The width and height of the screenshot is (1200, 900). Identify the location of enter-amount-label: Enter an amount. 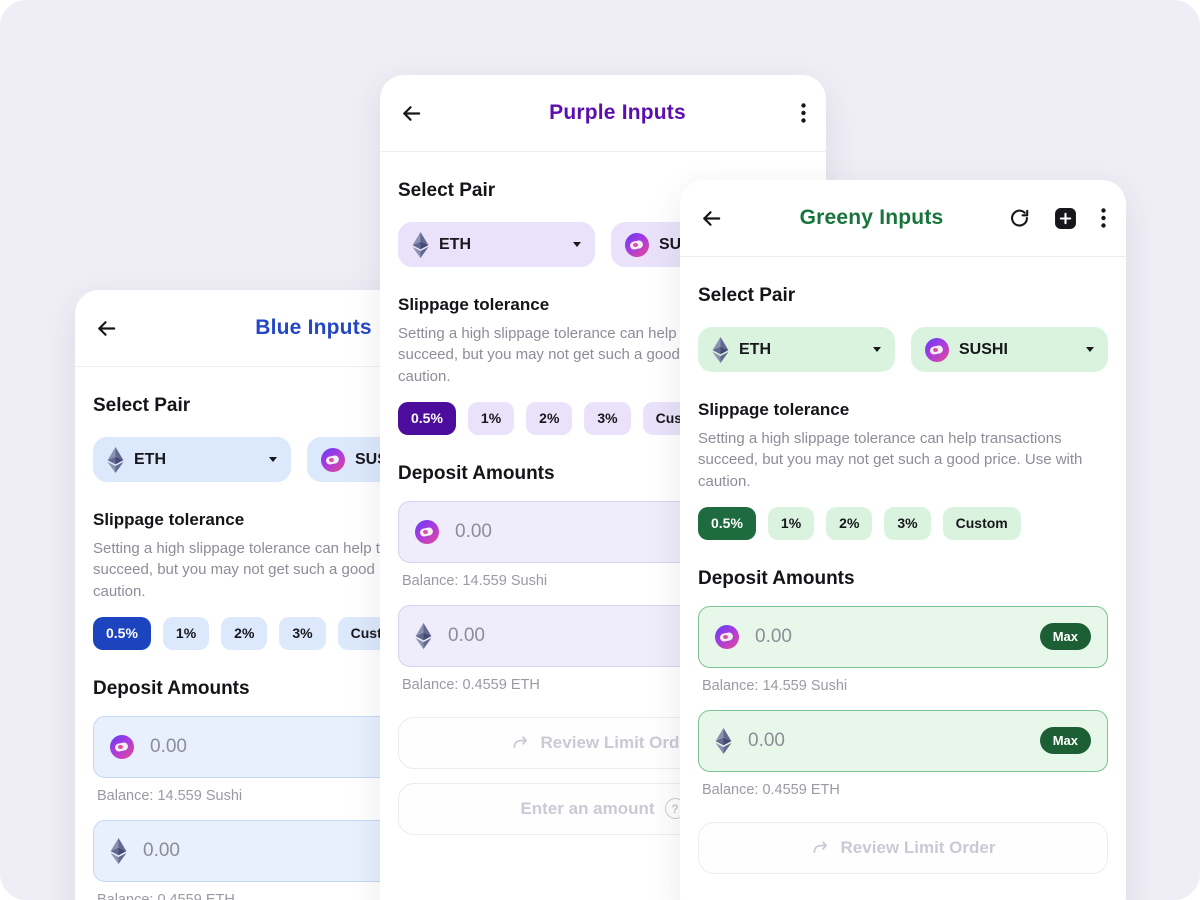
(587, 808).